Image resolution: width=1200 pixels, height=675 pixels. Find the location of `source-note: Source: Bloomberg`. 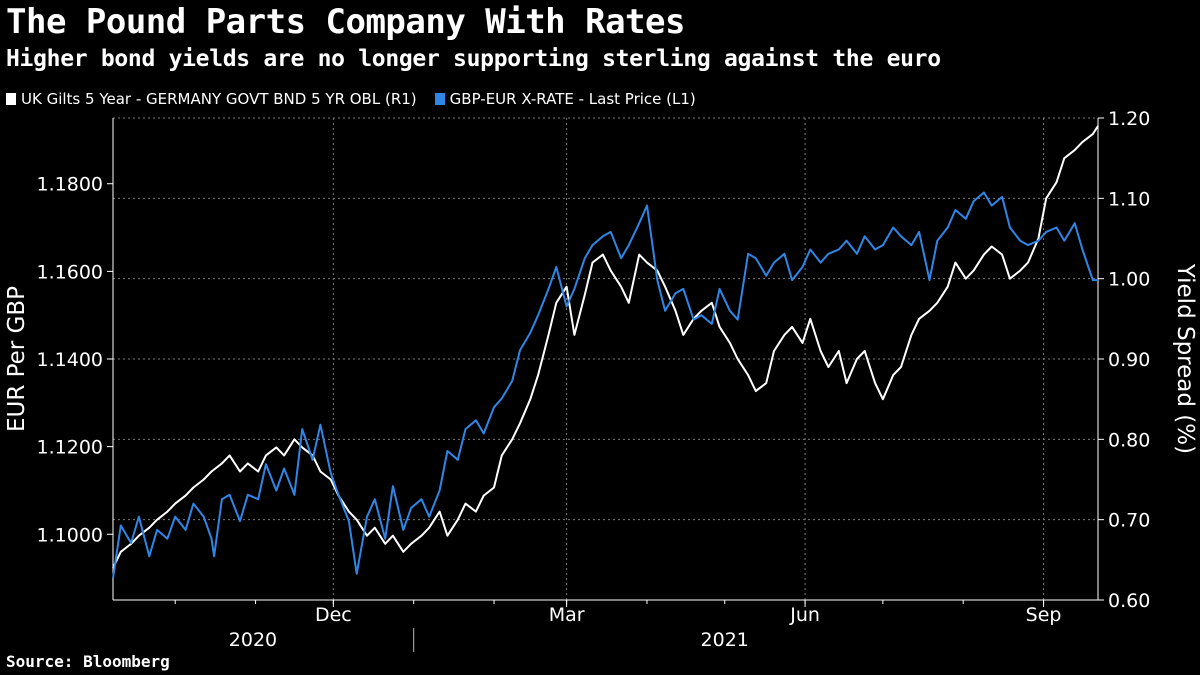

source-note: Source: Bloomberg is located at coordinates (88, 661).